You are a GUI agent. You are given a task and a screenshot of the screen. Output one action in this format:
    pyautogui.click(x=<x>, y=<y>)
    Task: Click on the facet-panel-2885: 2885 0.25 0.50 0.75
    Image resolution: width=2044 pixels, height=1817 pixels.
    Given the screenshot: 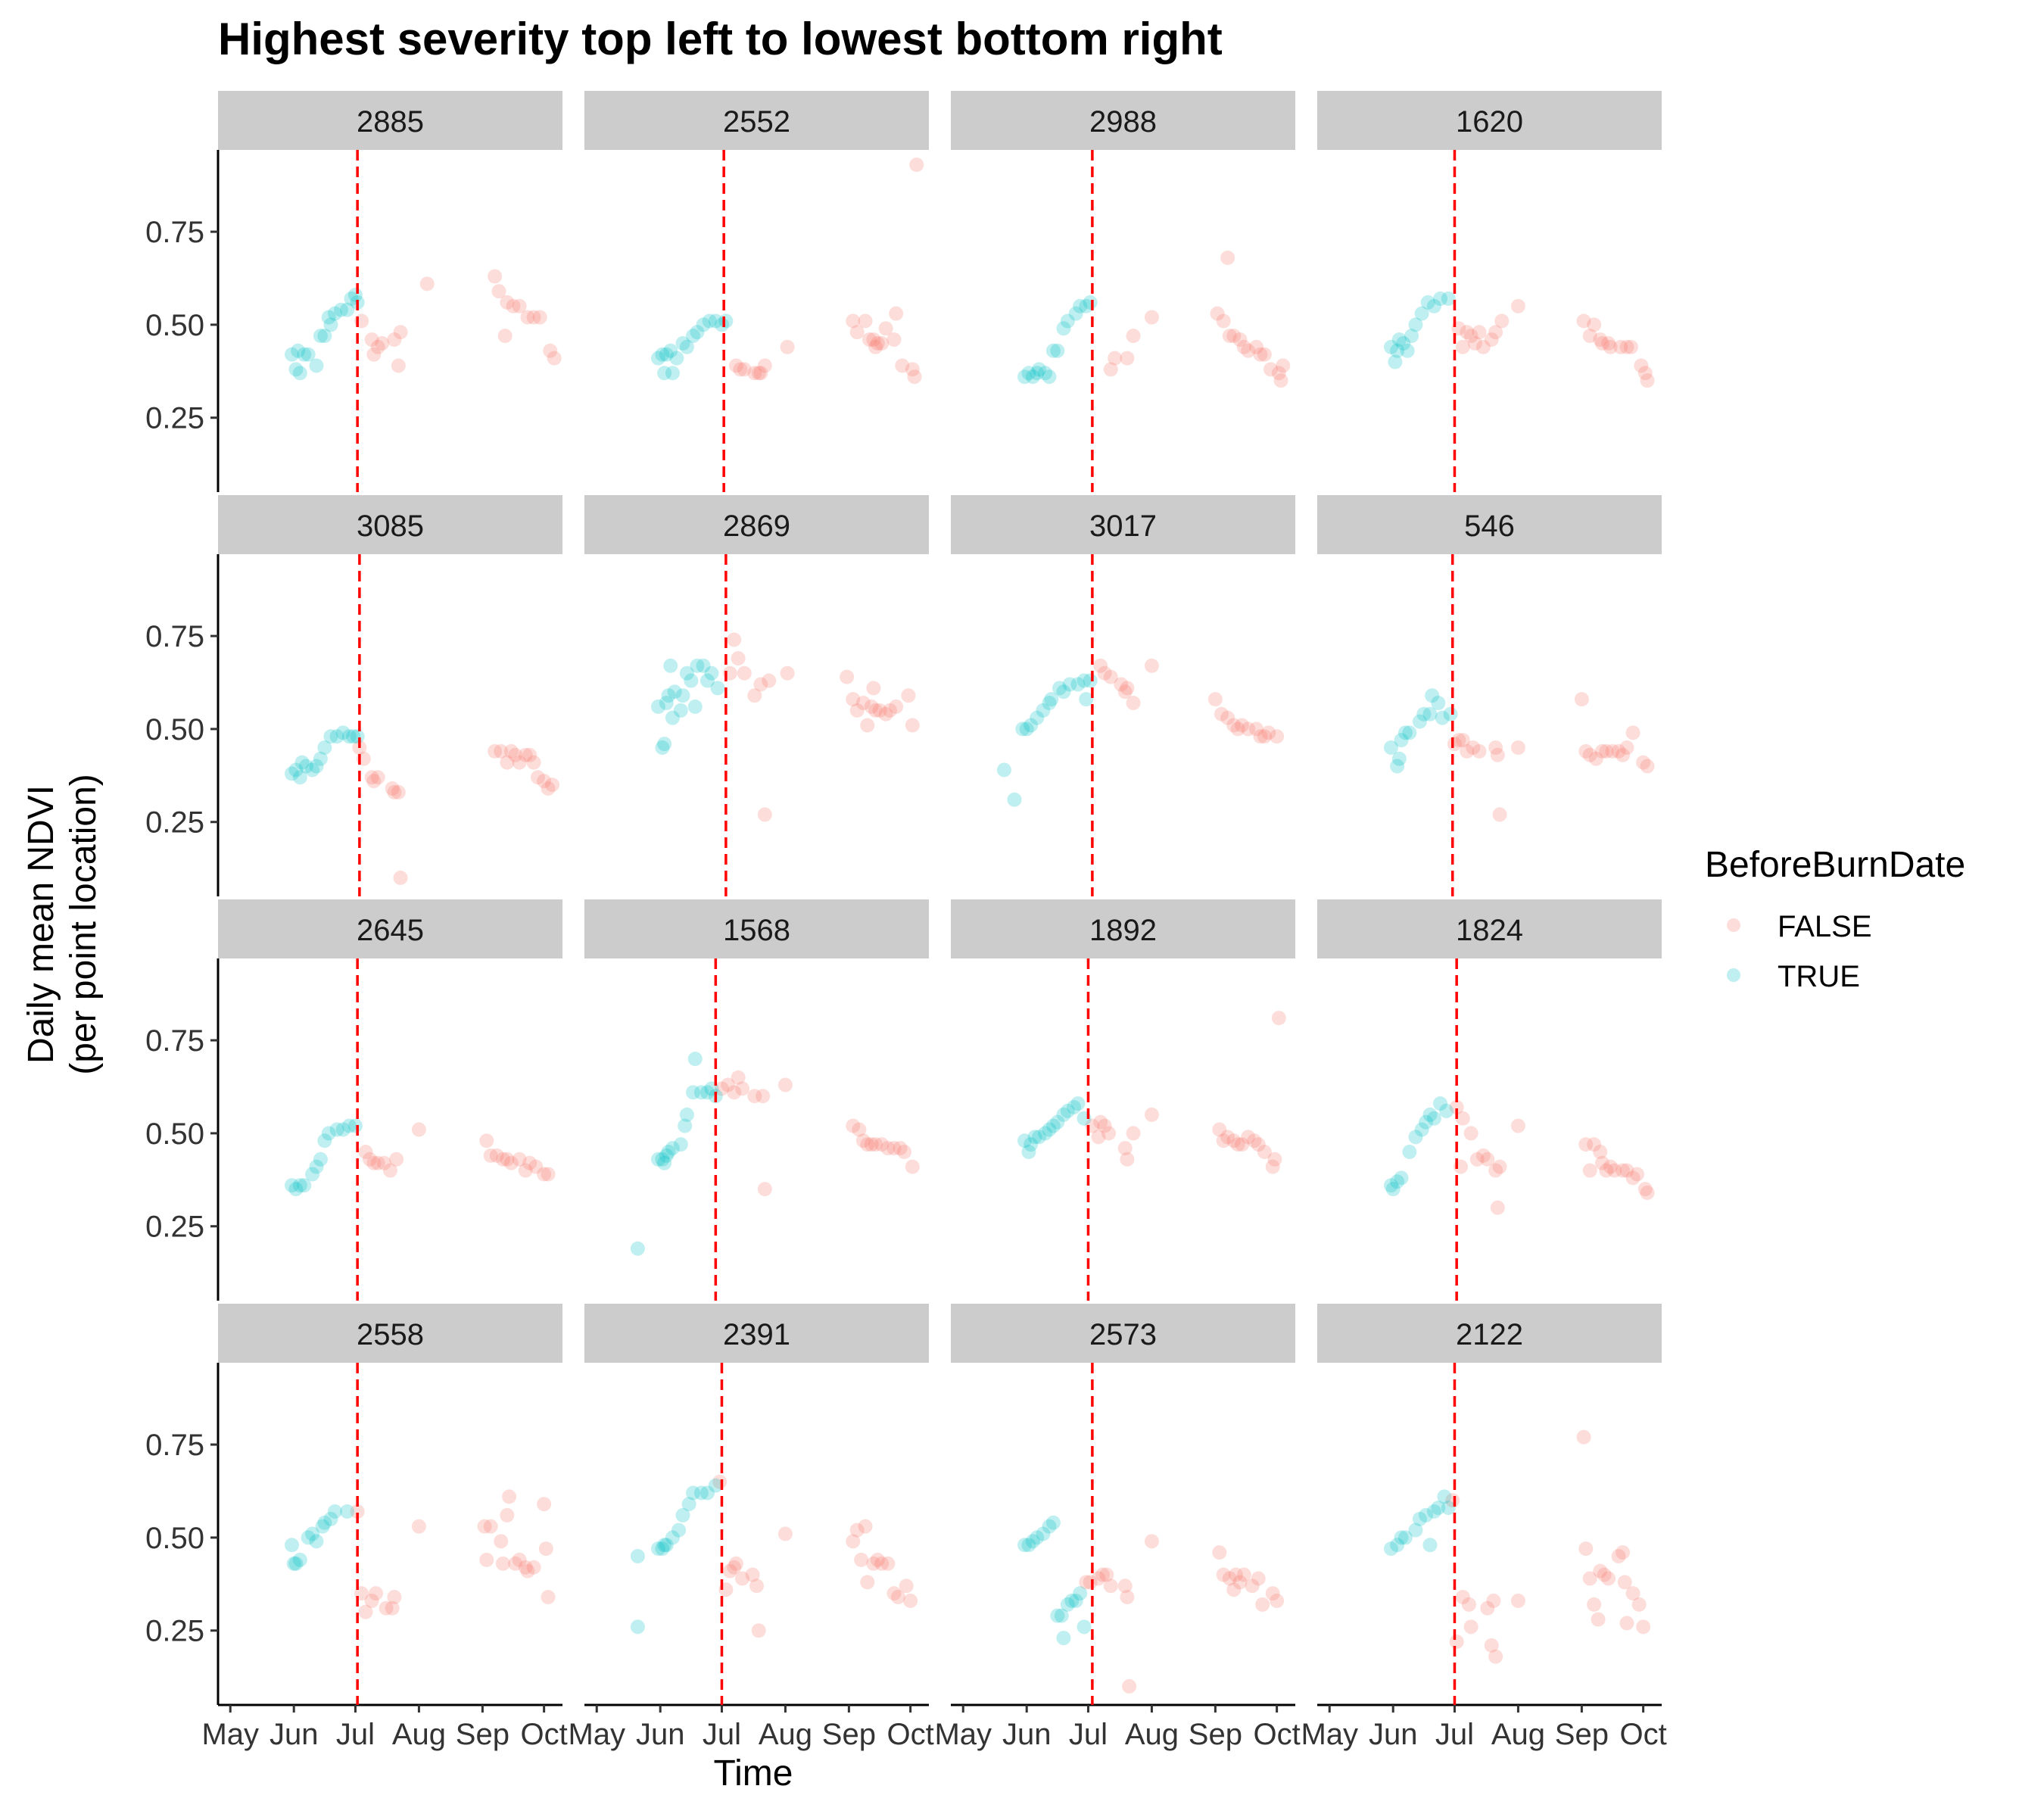 What is the action you would take?
    pyautogui.click(x=353, y=291)
    